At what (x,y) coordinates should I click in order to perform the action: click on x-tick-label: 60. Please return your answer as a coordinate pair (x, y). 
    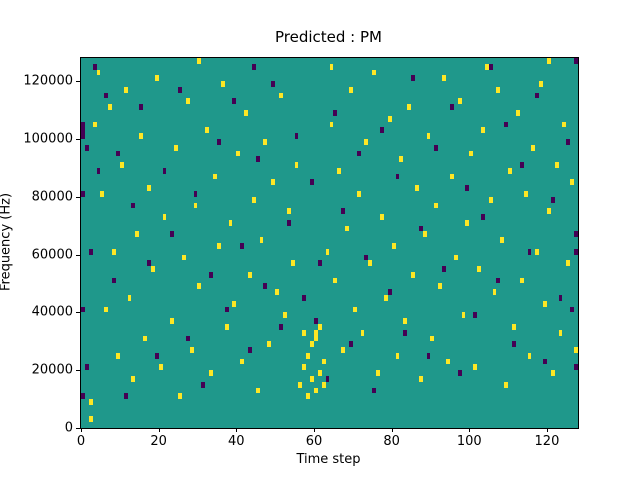
    Looking at the image, I should click on (314, 441).